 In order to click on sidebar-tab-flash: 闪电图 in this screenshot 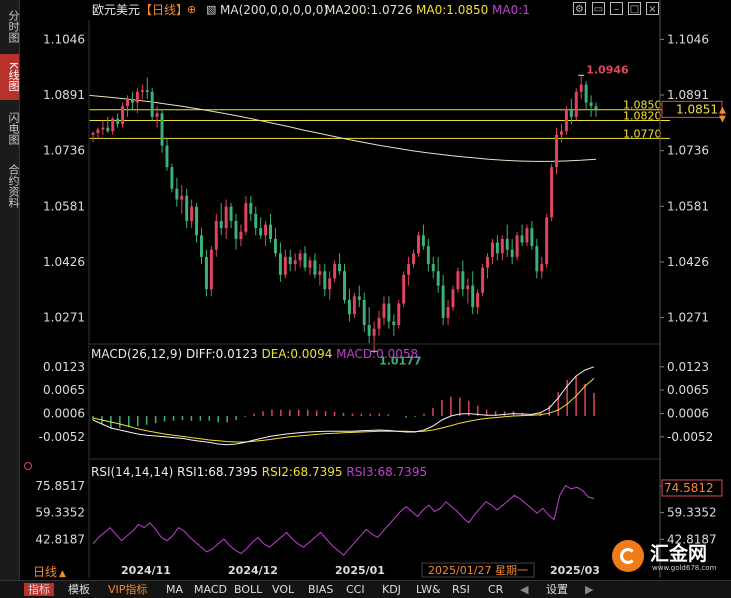, I will do `click(13, 128)`.